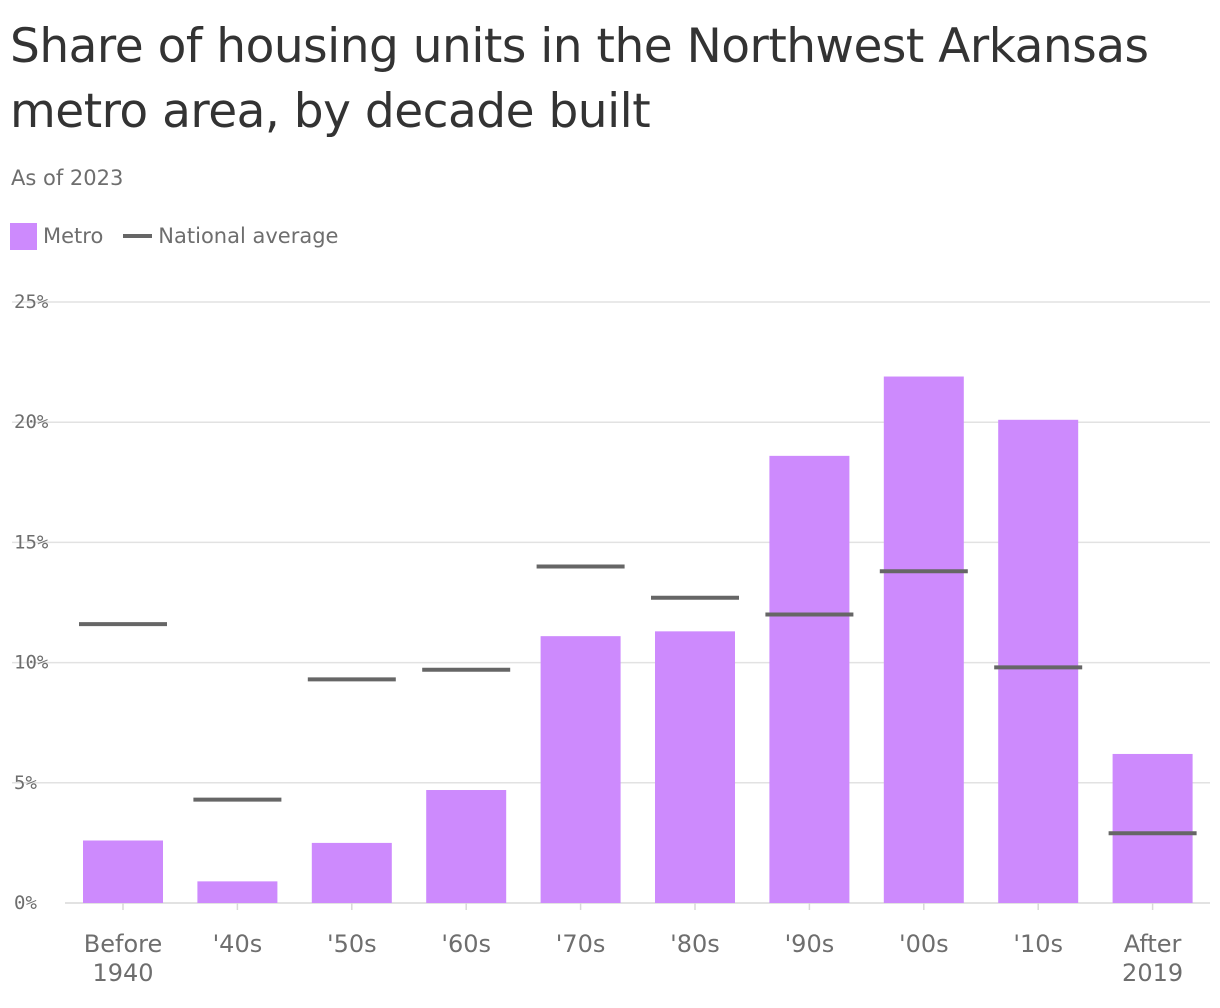 This screenshot has width=1220, height=1008. Describe the element at coordinates (123, 944) in the screenshot. I see `x-tick-label: Before` at that location.